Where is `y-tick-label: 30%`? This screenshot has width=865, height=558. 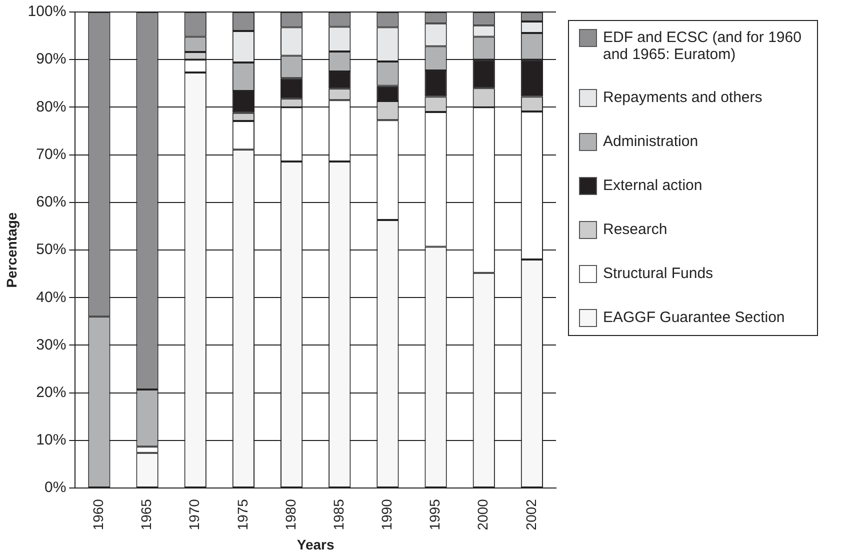 y-tick-label: 30% is located at coordinates (51, 345).